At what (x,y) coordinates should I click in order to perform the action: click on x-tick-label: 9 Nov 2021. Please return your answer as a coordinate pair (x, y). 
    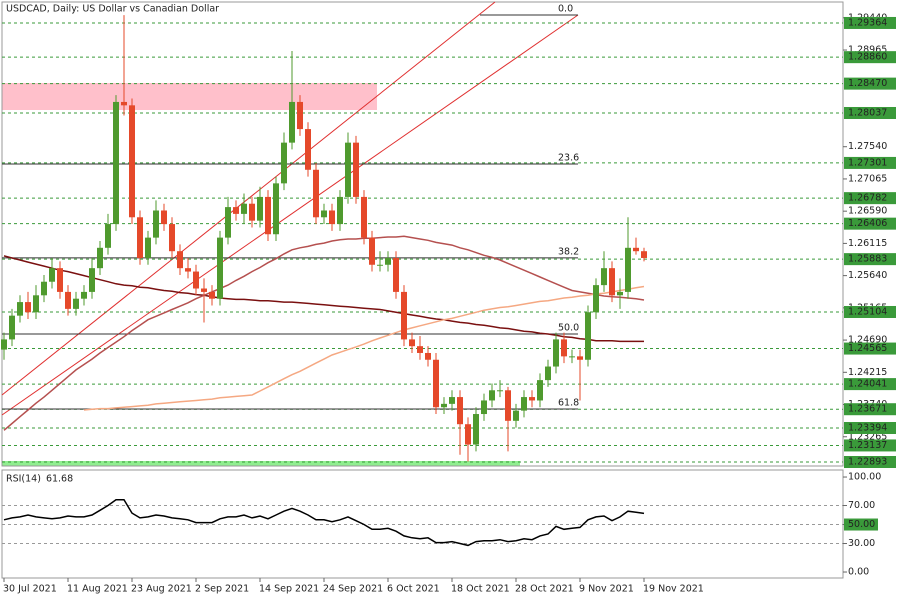
    Looking at the image, I should click on (606, 589).